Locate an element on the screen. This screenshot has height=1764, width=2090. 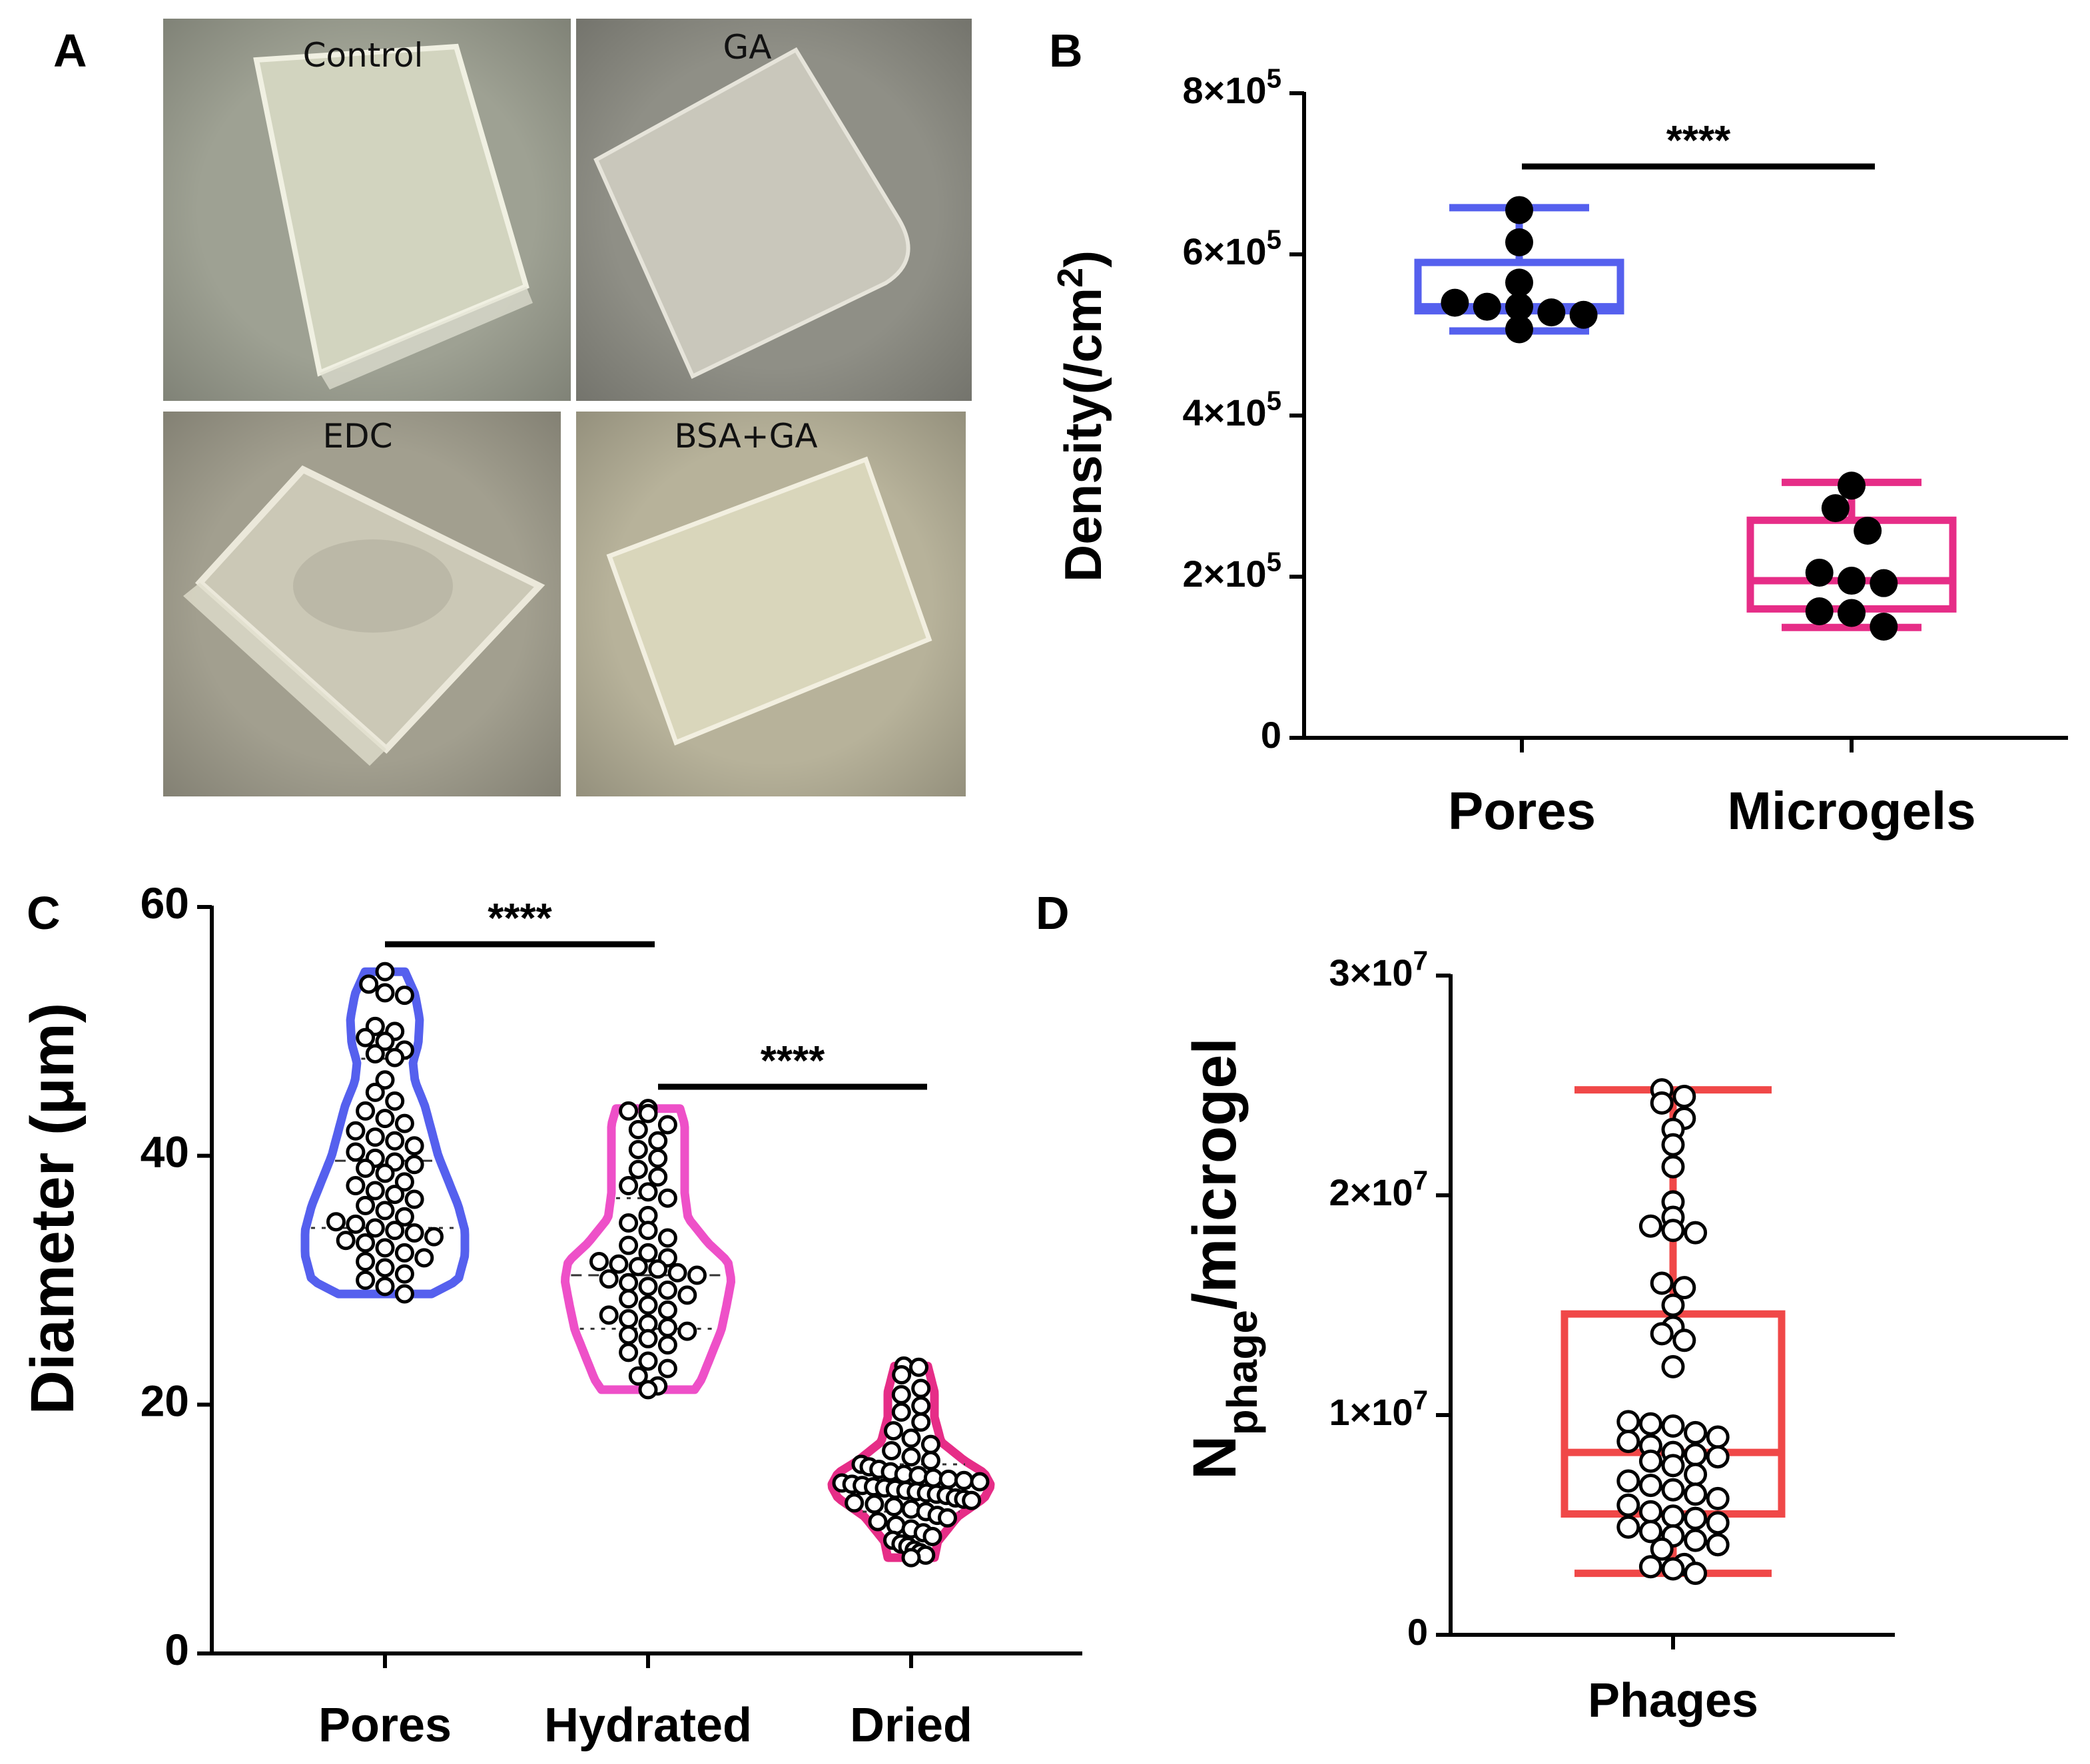
panel-b-ylabel-end: ) is located at coordinates (1083, 259).